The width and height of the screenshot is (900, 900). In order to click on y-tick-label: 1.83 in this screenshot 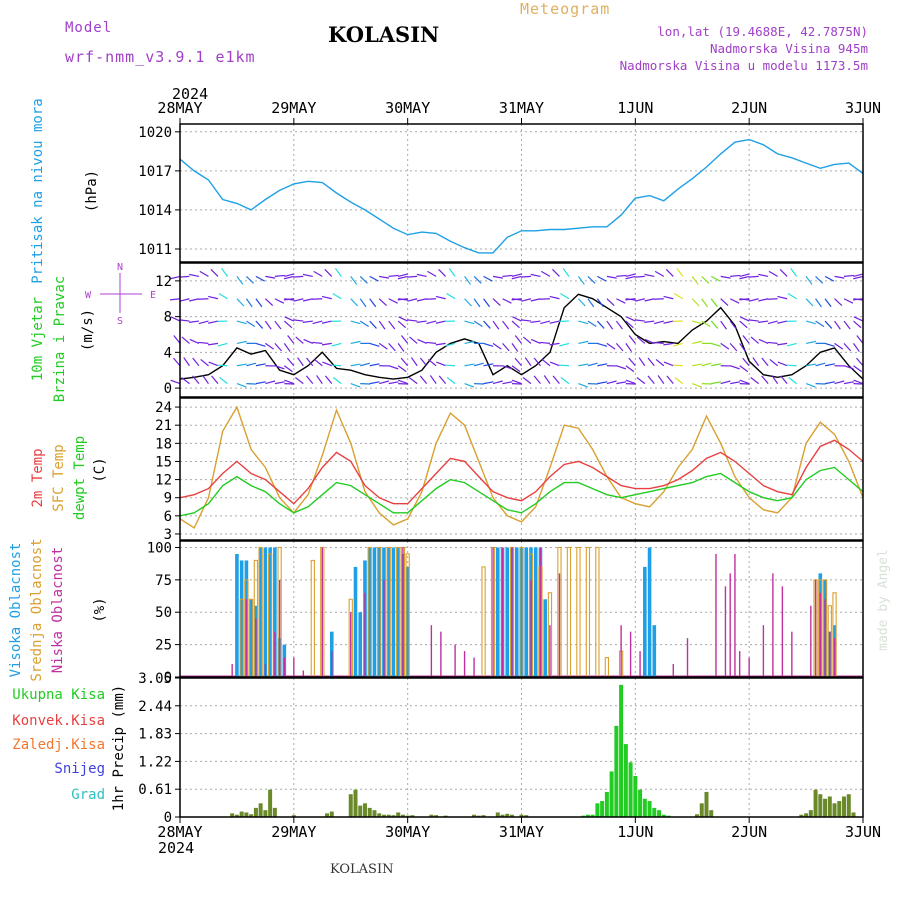, I will do `click(155, 735)`.